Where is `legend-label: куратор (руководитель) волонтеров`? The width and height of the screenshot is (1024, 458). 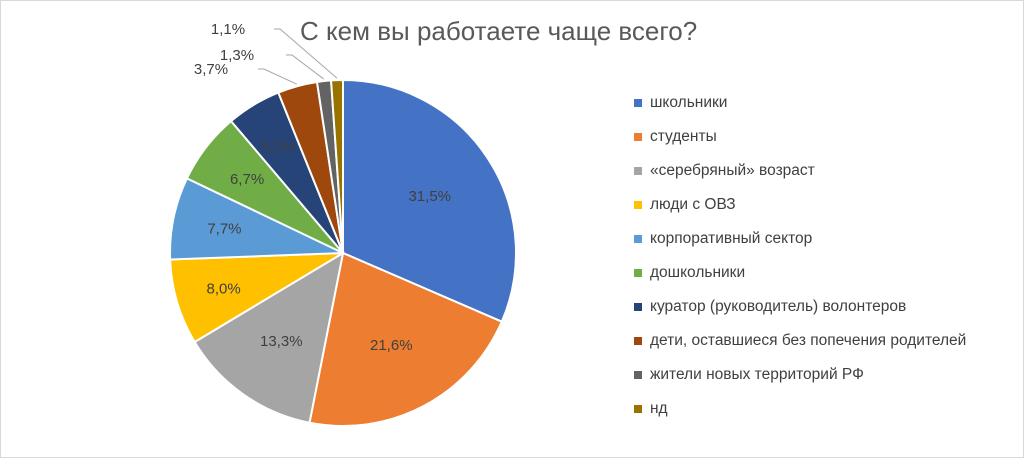
legend-label: куратор (руководитель) волонтеров is located at coordinates (778, 306).